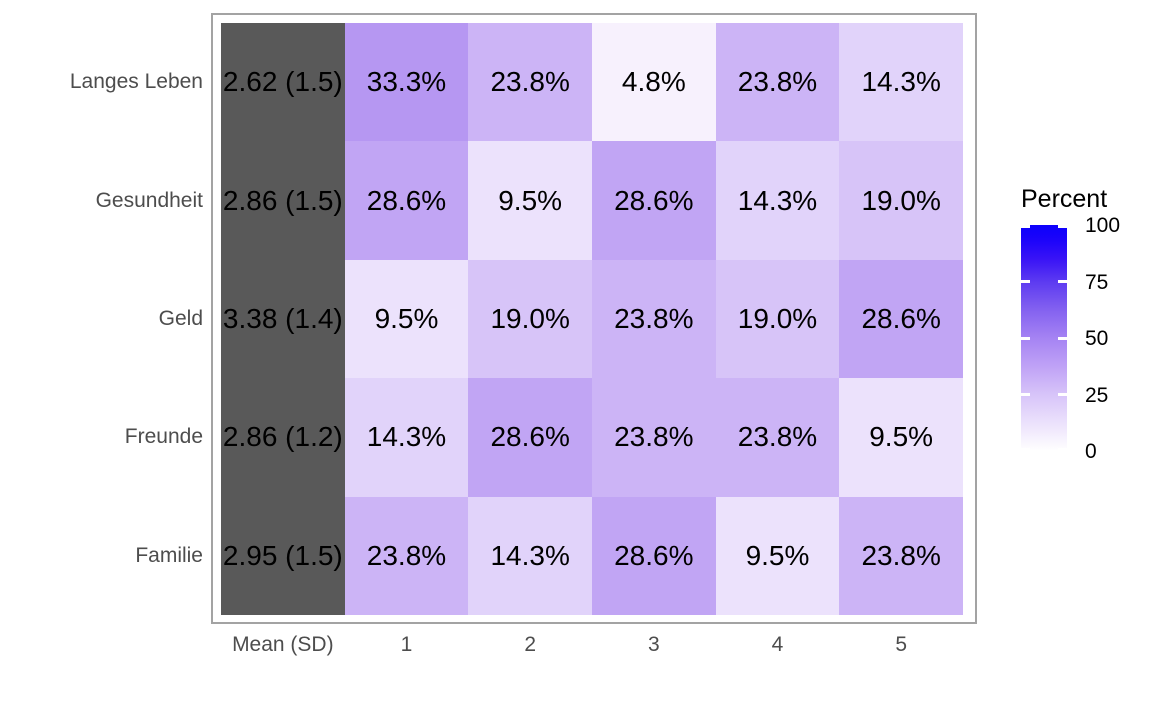 The width and height of the screenshot is (1152, 711). What do you see at coordinates (1103, 225) in the screenshot?
I see `legend-tick-label: 100` at bounding box center [1103, 225].